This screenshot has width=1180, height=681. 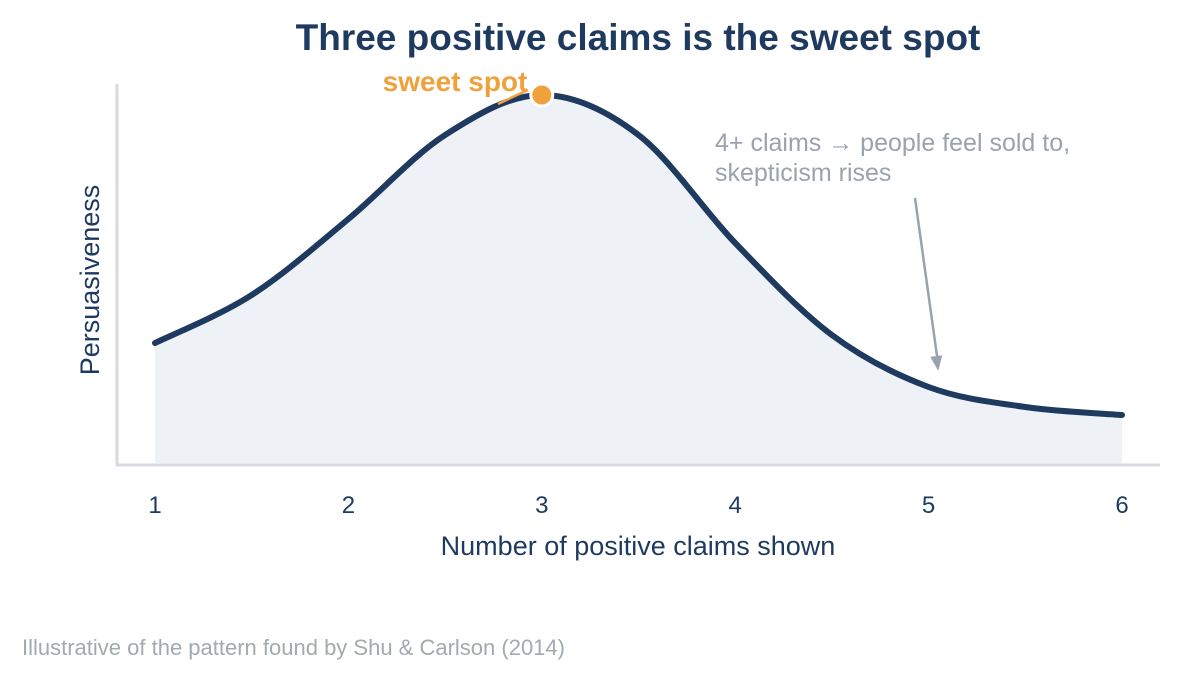 I want to click on x-tick-label: 6, so click(x=1121, y=505).